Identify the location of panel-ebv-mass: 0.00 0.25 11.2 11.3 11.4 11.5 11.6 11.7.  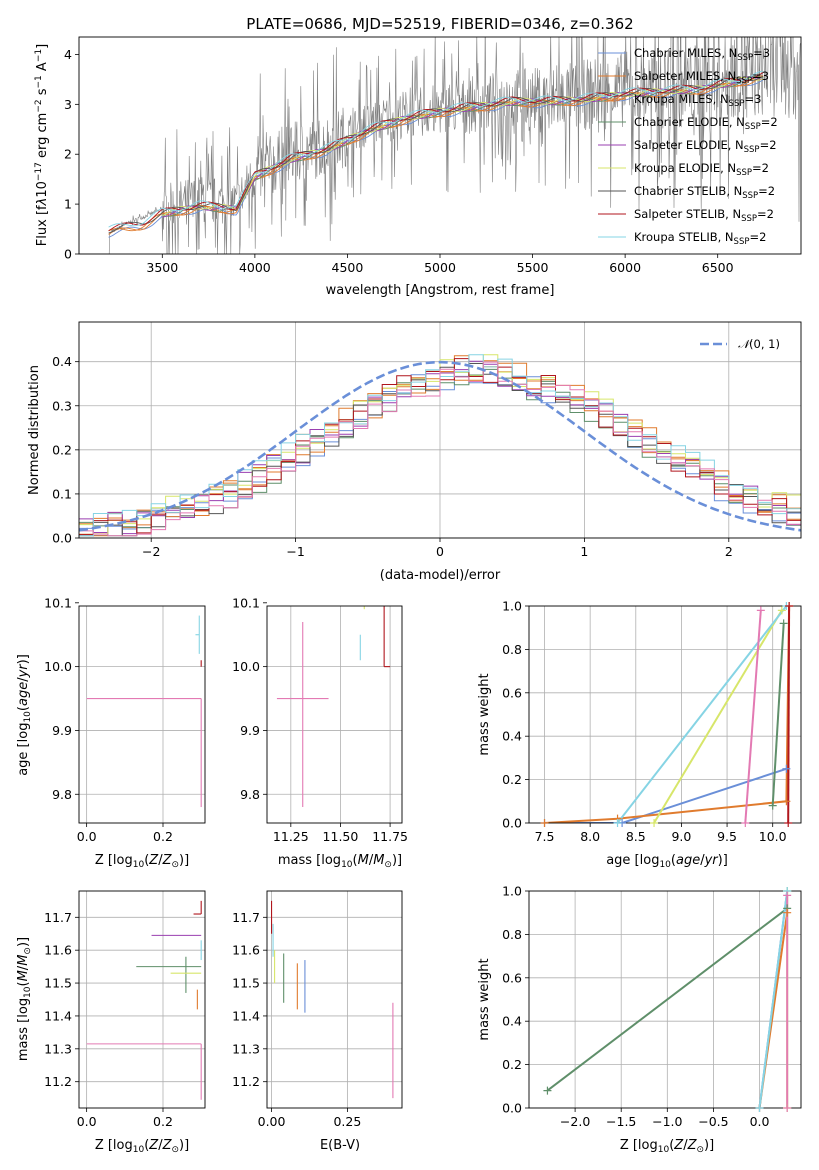
(317, 1009).